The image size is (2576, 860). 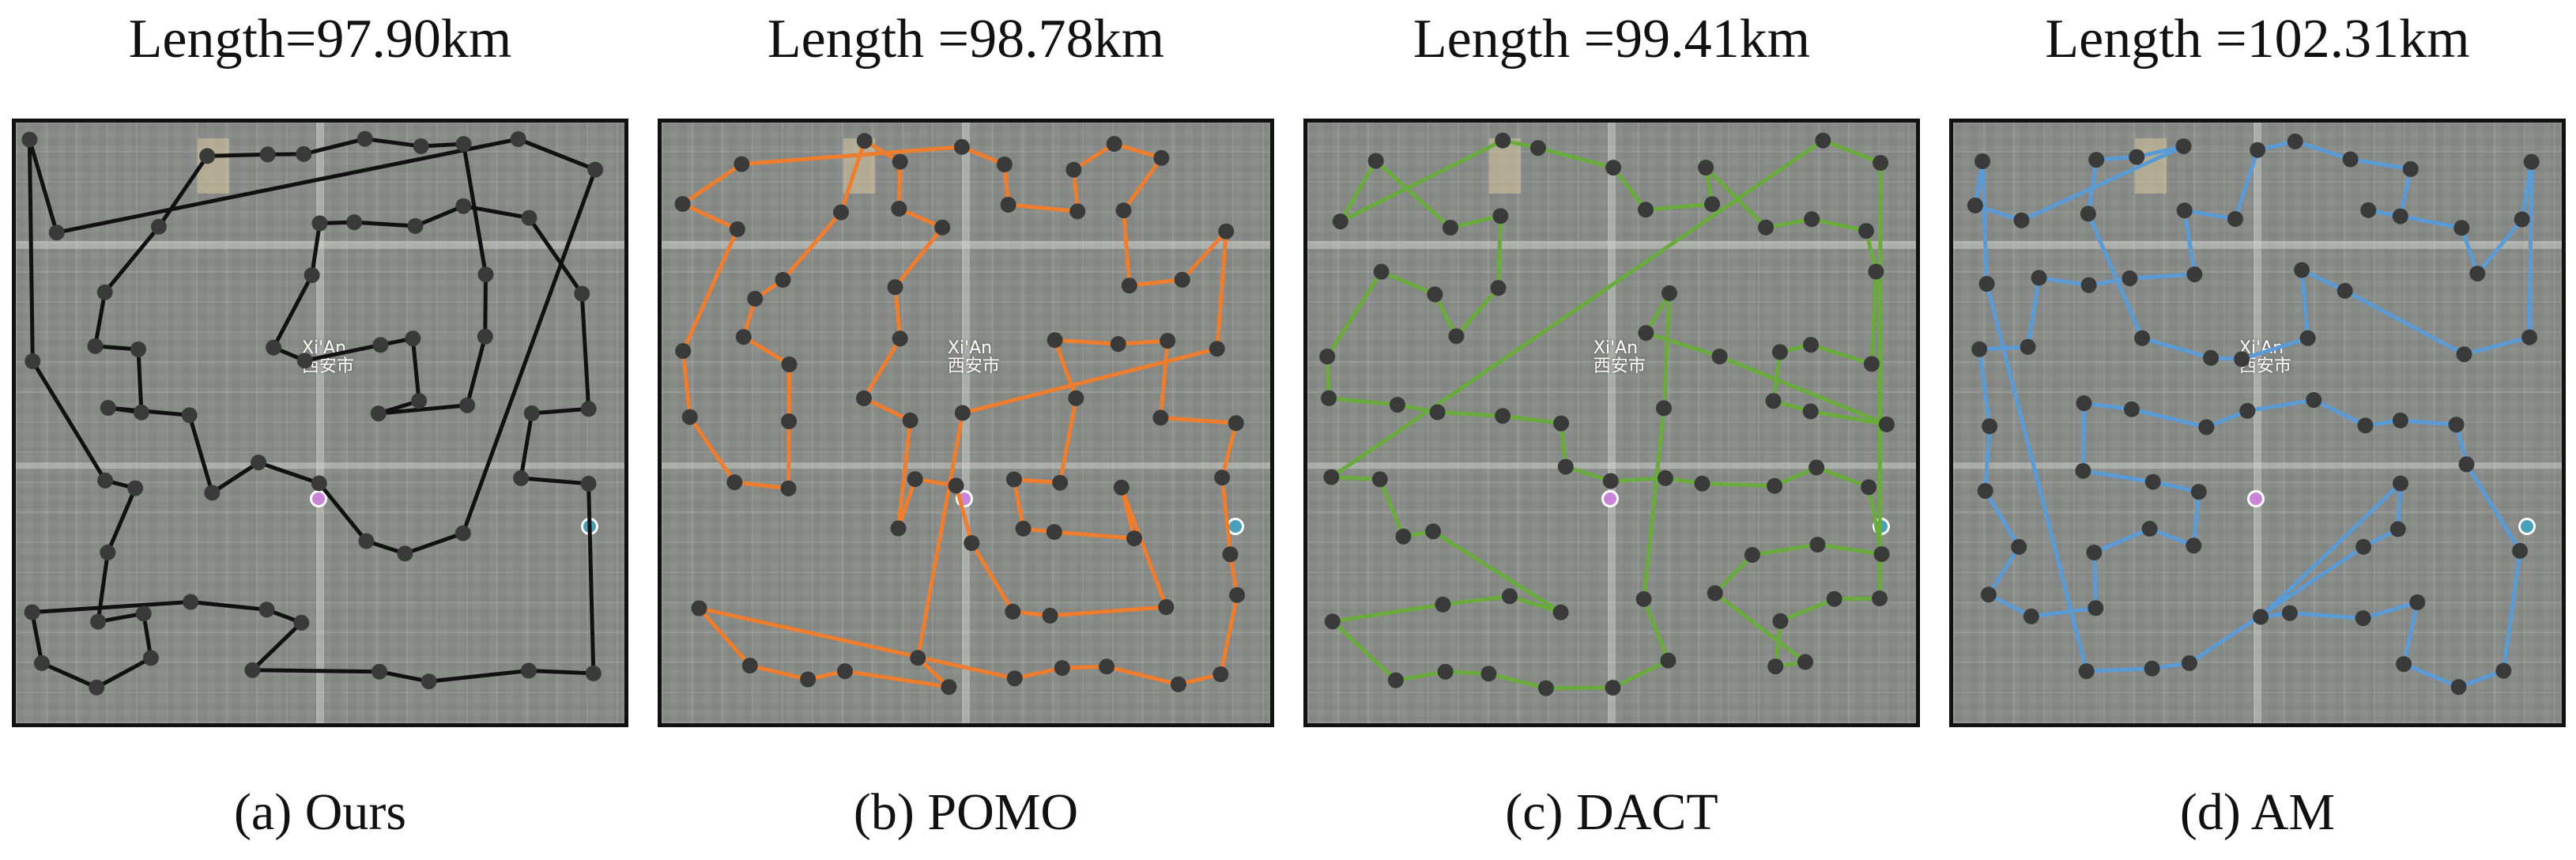 What do you see at coordinates (1607, 414) in the screenshot?
I see `route-path` at bounding box center [1607, 414].